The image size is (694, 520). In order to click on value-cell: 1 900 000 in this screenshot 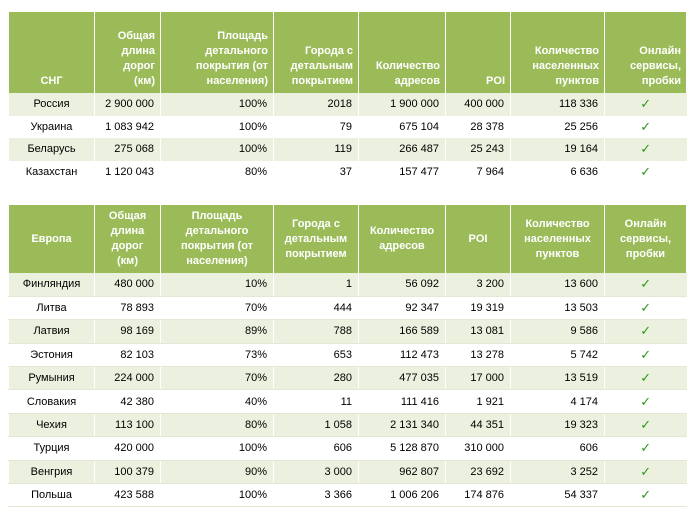, I will do `click(402, 104)`.